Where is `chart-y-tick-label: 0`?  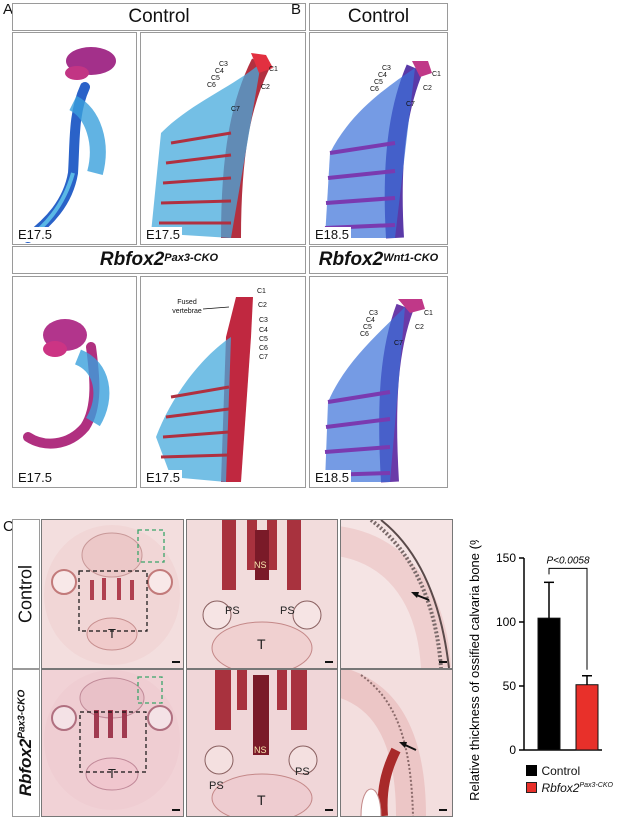
chart-y-tick-label: 0 is located at coordinates (512, 750).